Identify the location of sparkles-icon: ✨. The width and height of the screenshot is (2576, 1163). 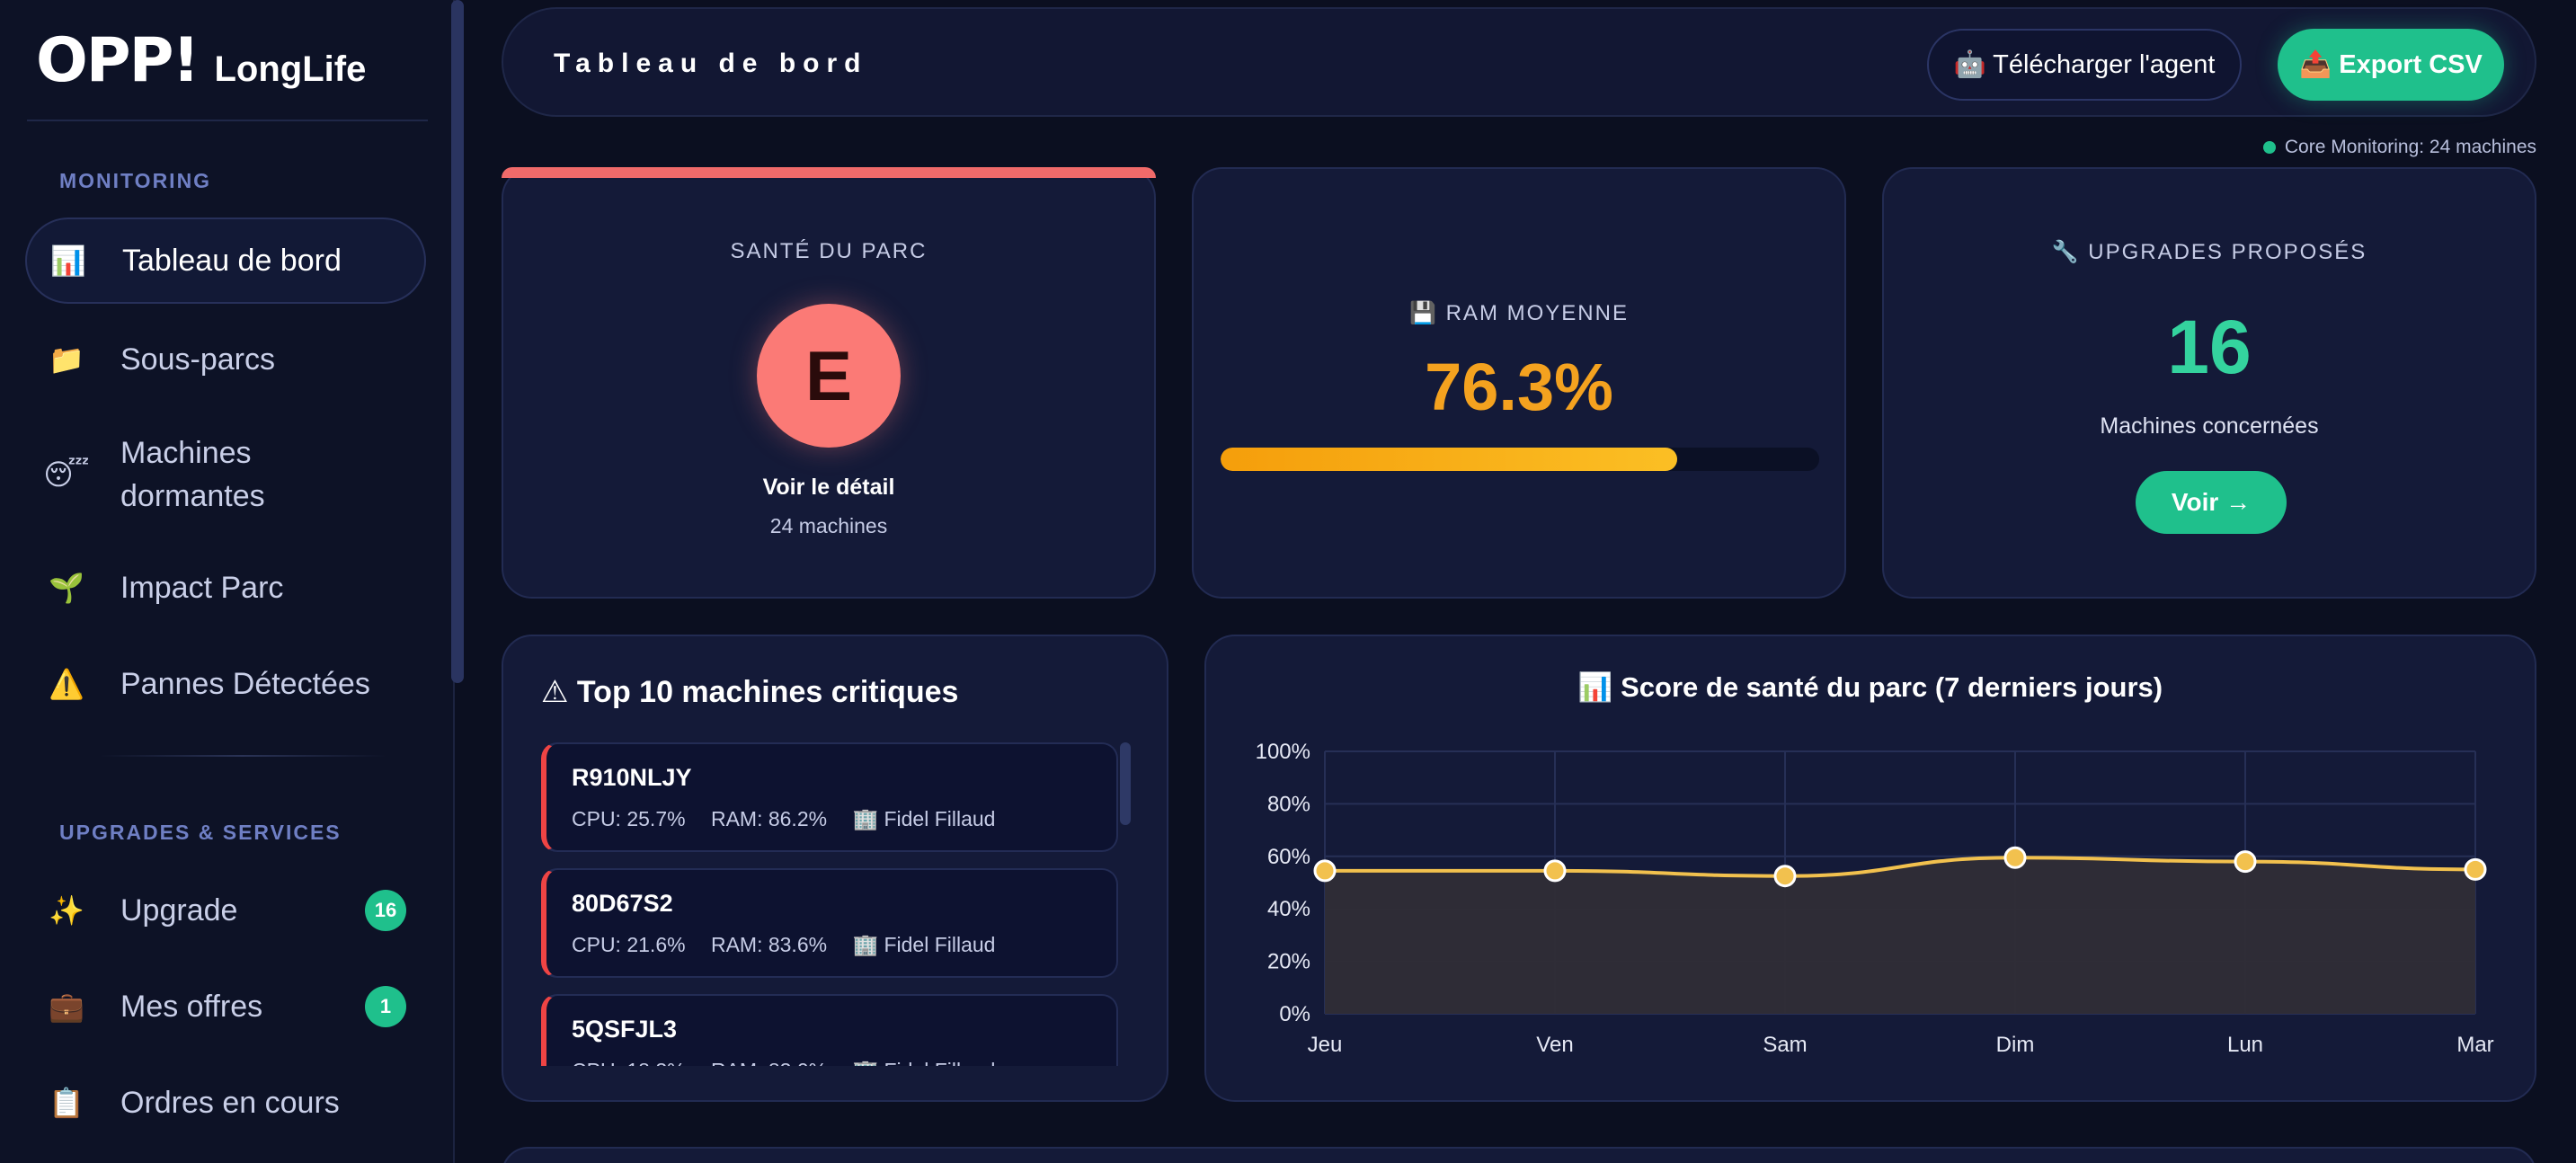
(66, 910).